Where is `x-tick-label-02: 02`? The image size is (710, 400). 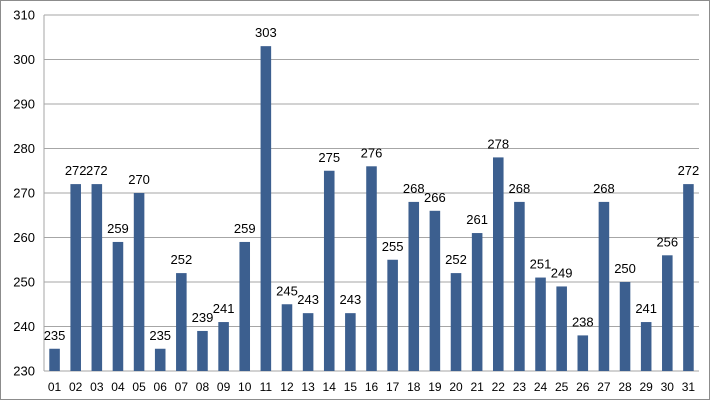
x-tick-label-02: 02 is located at coordinates (76, 387).